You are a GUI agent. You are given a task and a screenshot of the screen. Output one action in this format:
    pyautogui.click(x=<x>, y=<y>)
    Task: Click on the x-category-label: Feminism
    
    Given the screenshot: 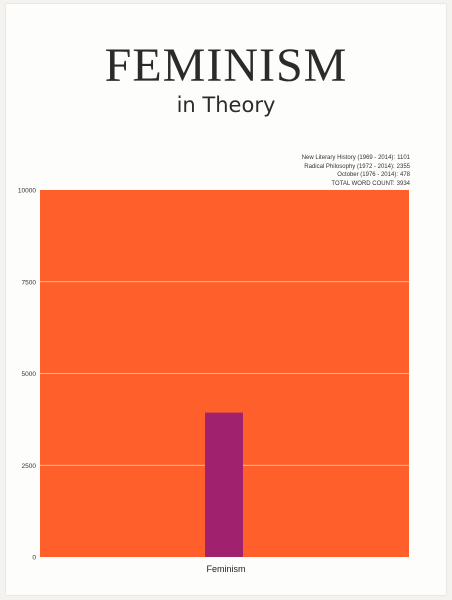 What is the action you would take?
    pyautogui.click(x=226, y=569)
    